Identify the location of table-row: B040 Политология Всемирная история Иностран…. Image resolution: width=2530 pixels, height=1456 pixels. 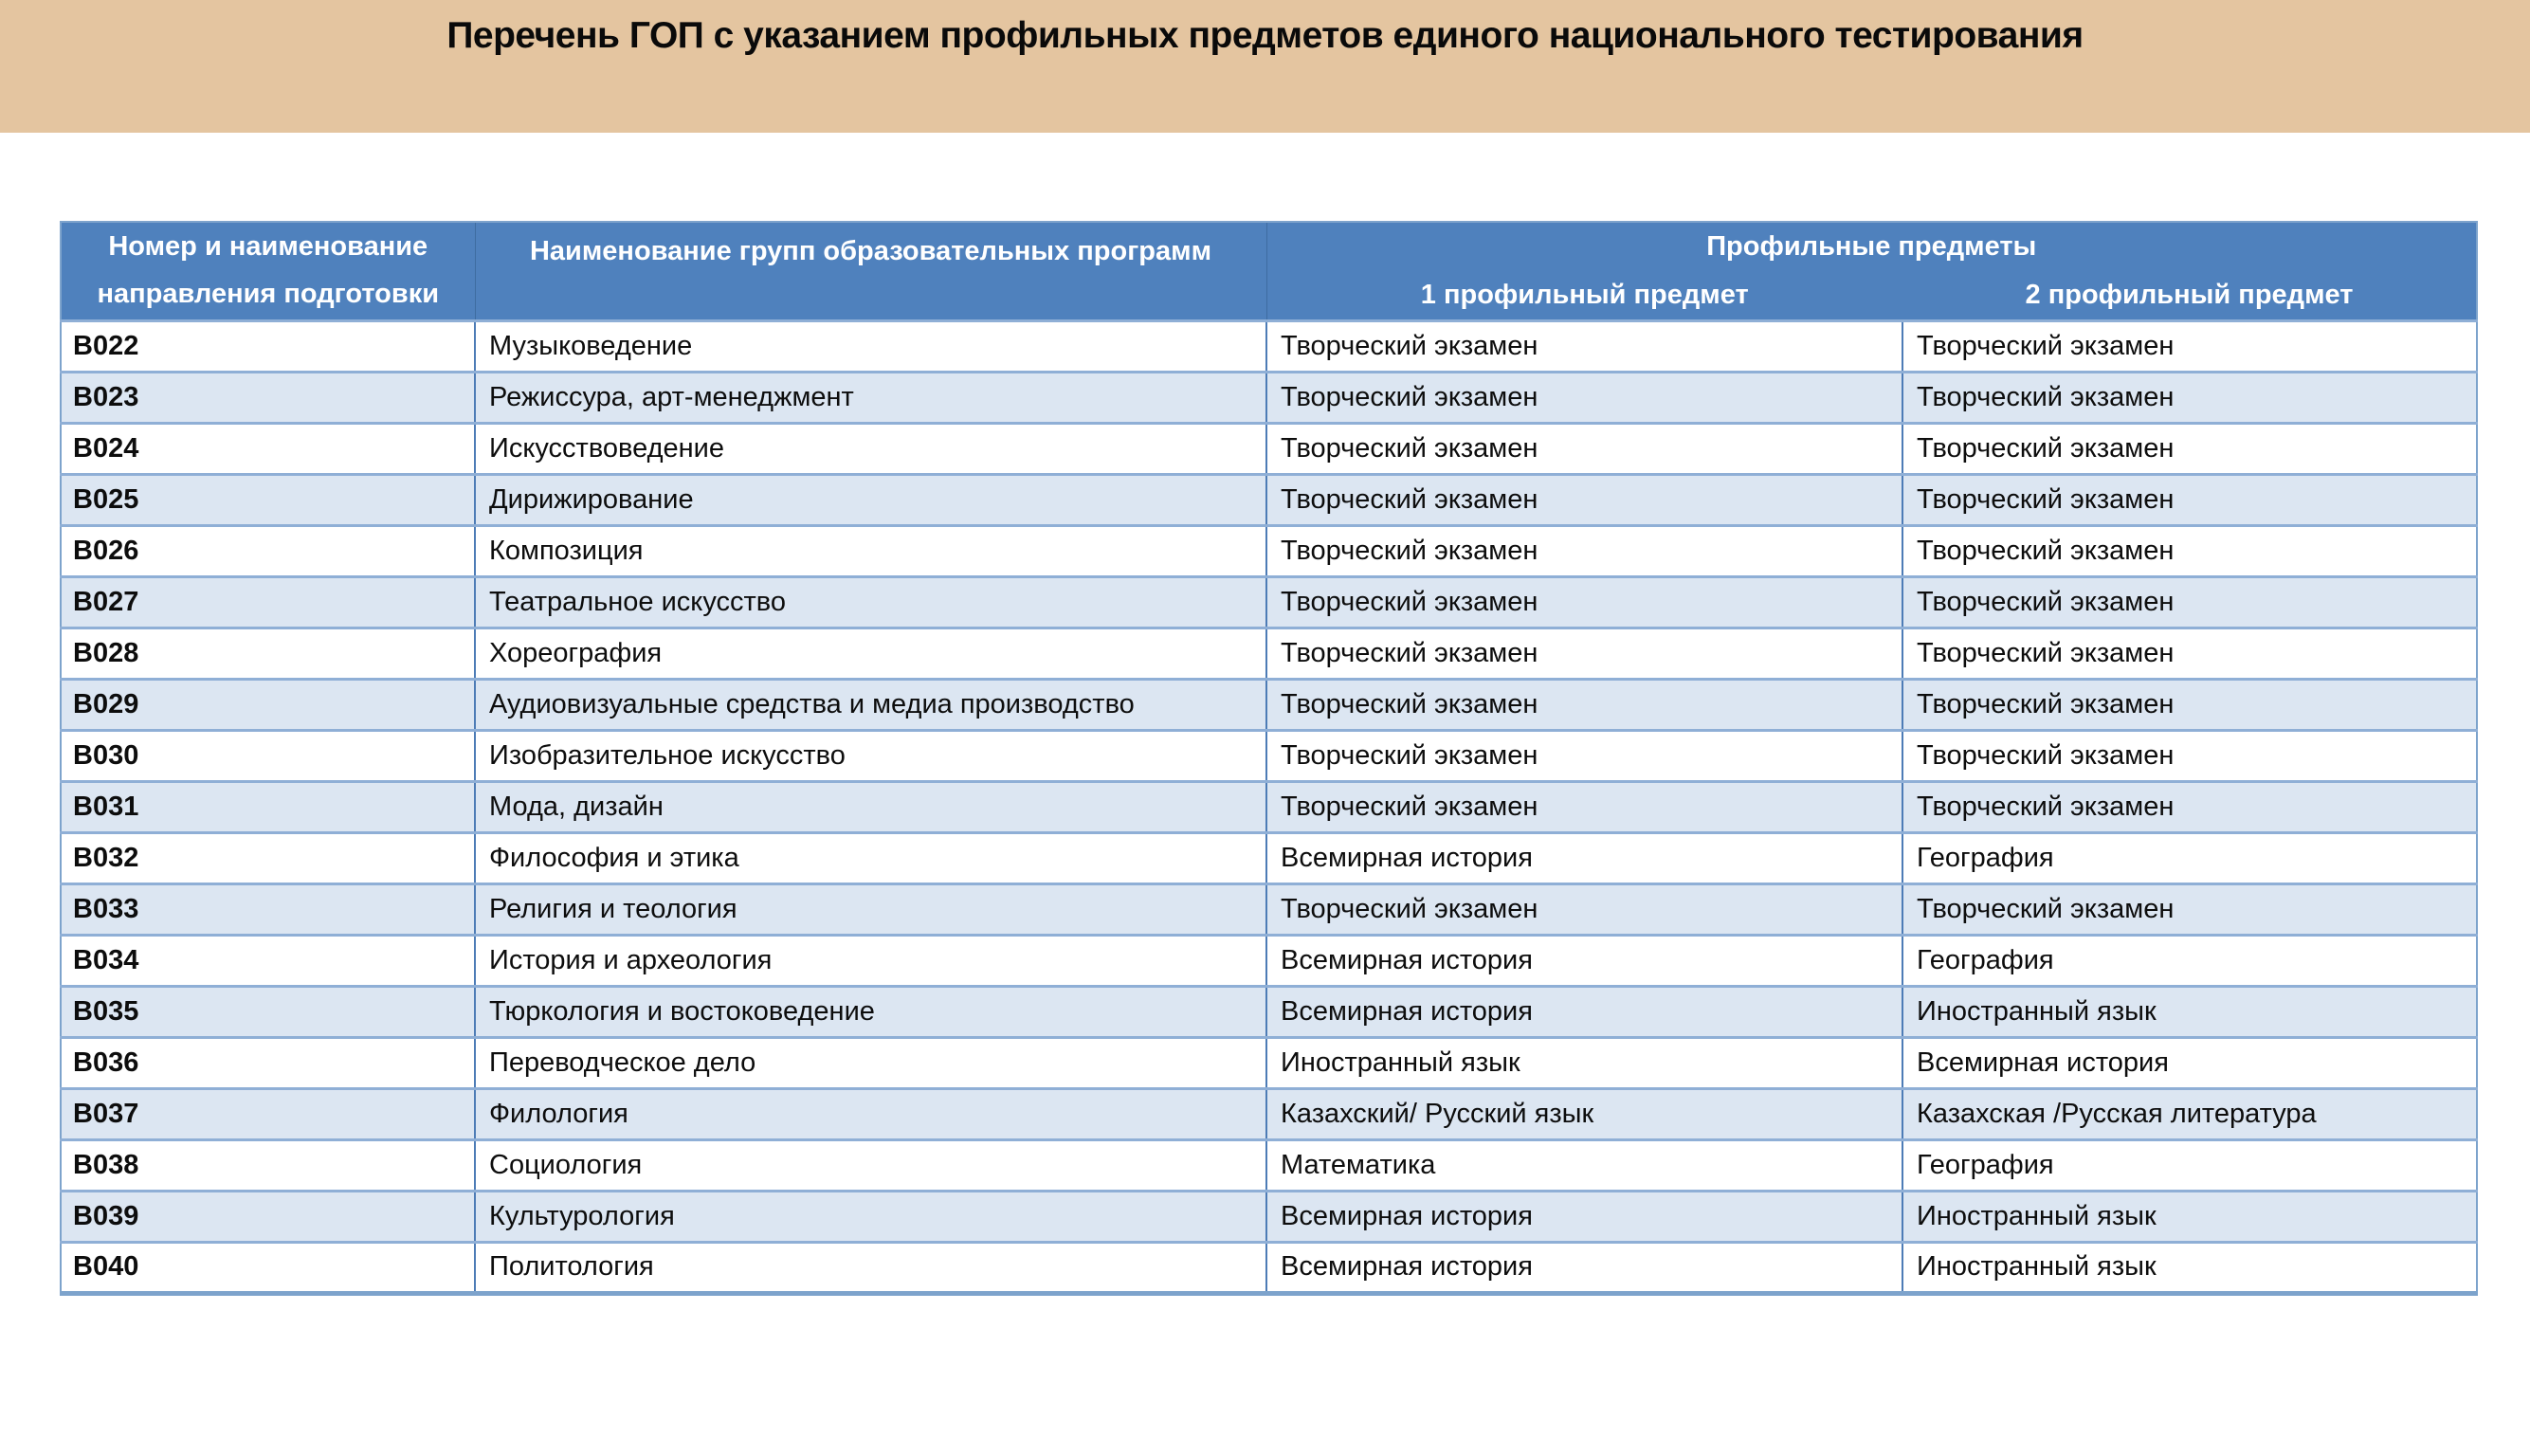
(1269, 1266).